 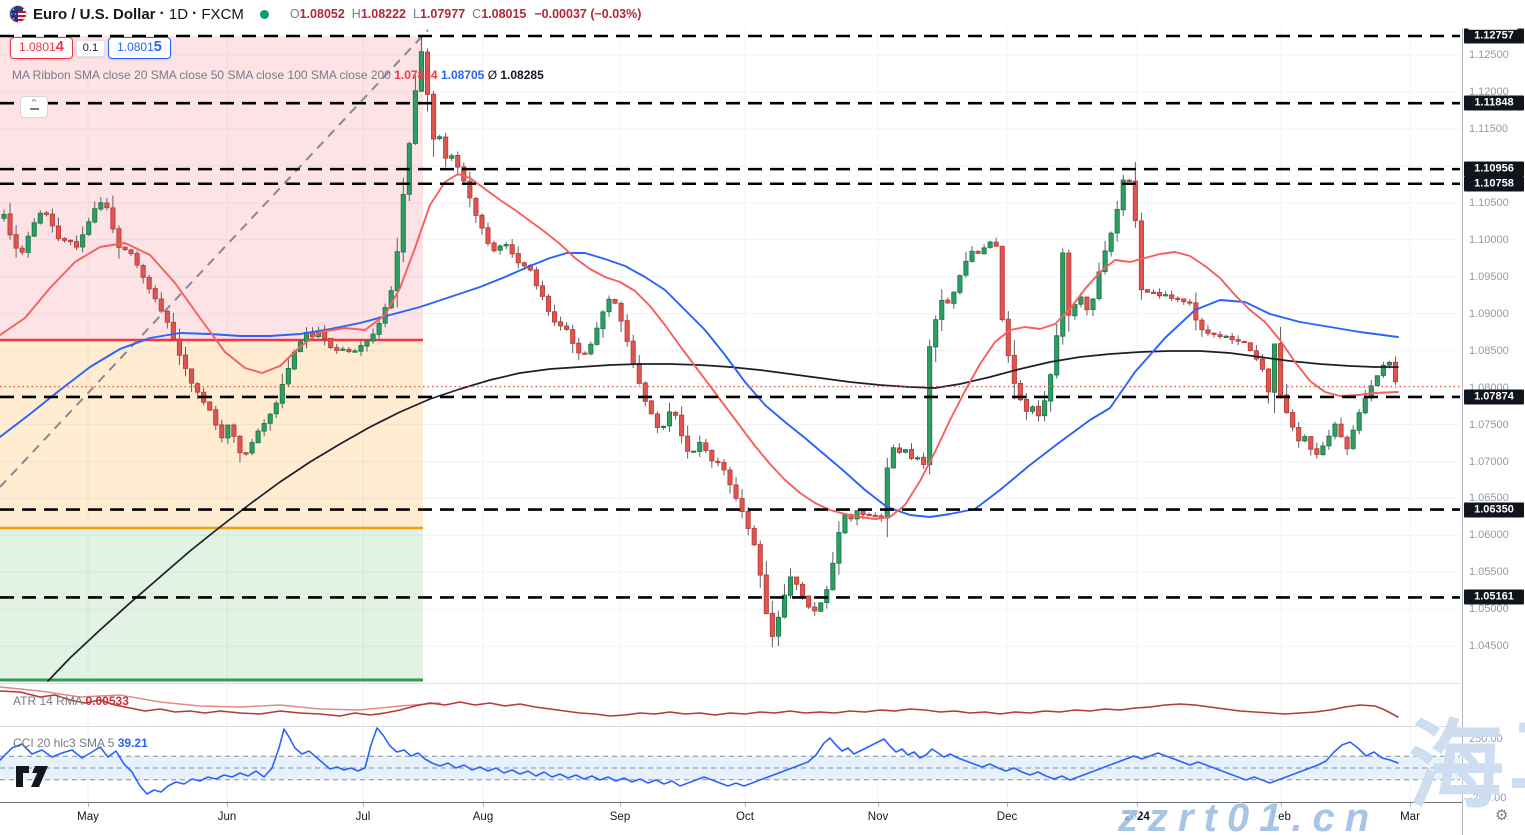 I want to click on atr-legend: ATR 14 RMA 0.00533, so click(x=71, y=701).